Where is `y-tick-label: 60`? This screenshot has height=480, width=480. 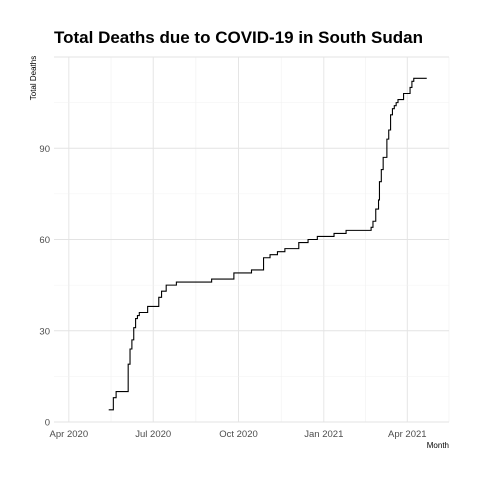
y-tick-label: 60 is located at coordinates (44, 240).